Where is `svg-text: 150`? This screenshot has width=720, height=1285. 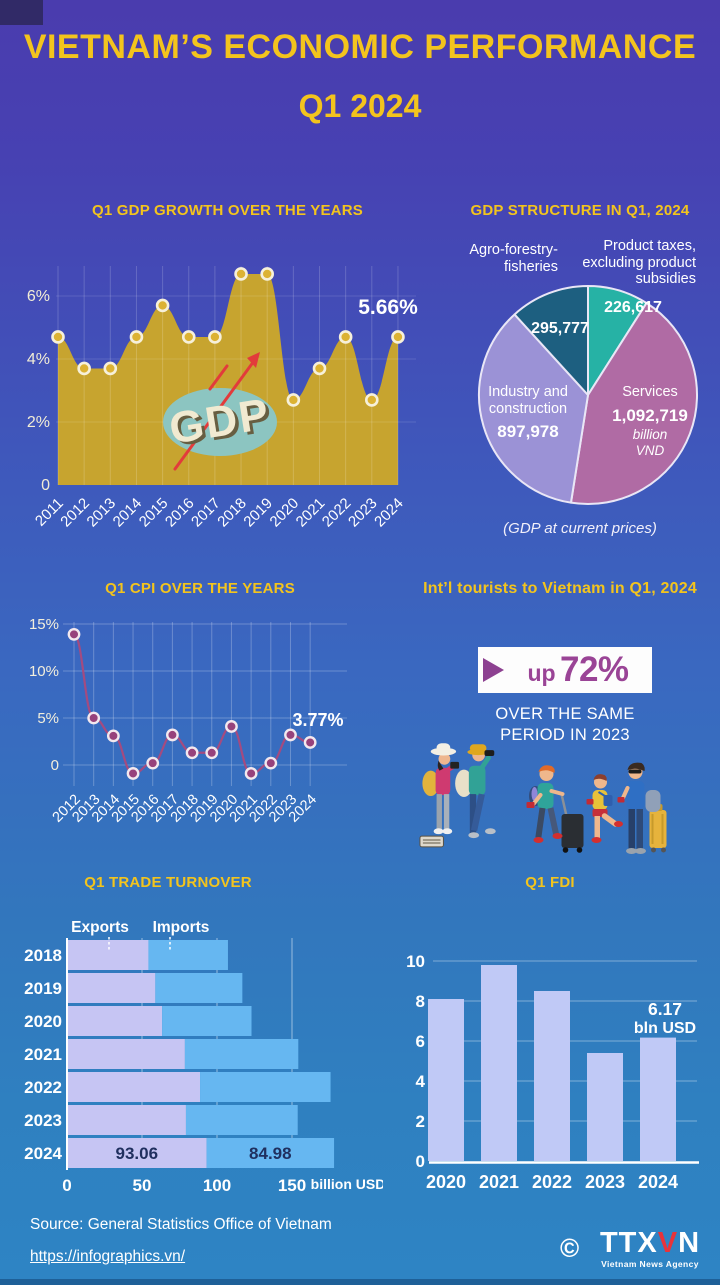 svg-text: 150 is located at coordinates (292, 1185).